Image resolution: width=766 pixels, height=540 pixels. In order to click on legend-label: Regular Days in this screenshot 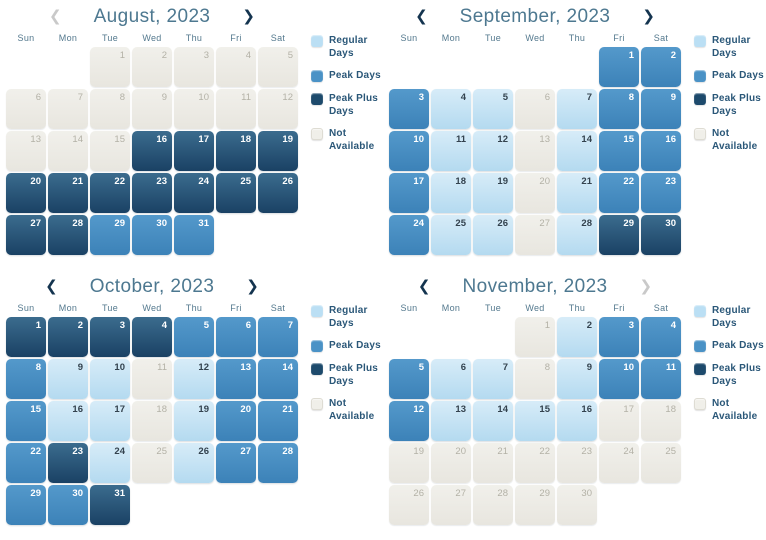, I will do `click(731, 317)`.